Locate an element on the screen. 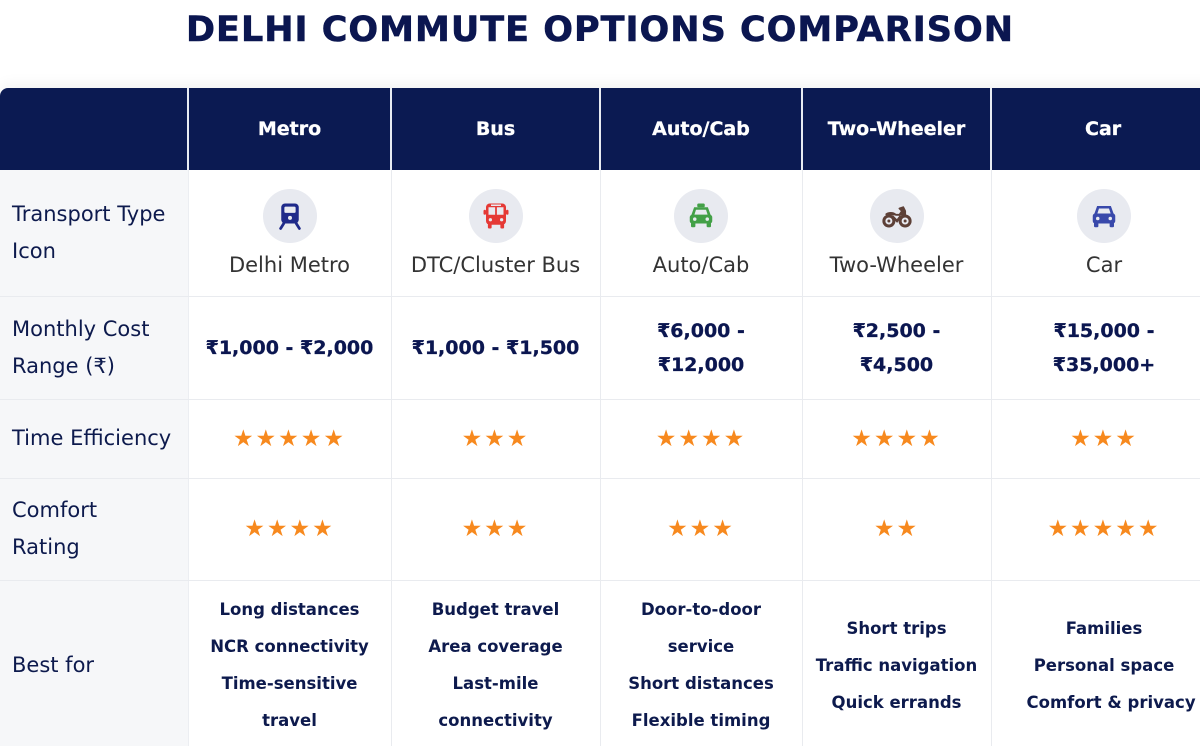  cell-car-cost: ₹15,000 - ₹35,000+ is located at coordinates (1095, 348).